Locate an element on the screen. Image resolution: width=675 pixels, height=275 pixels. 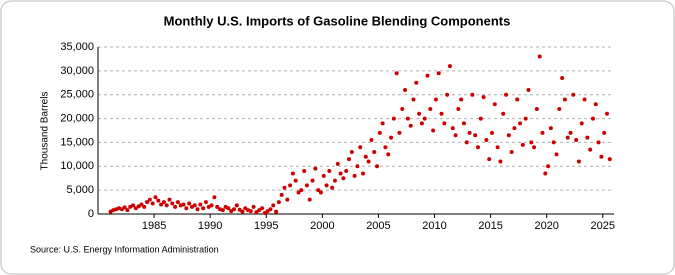
x-tick-label: 2000 is located at coordinates (322, 226).